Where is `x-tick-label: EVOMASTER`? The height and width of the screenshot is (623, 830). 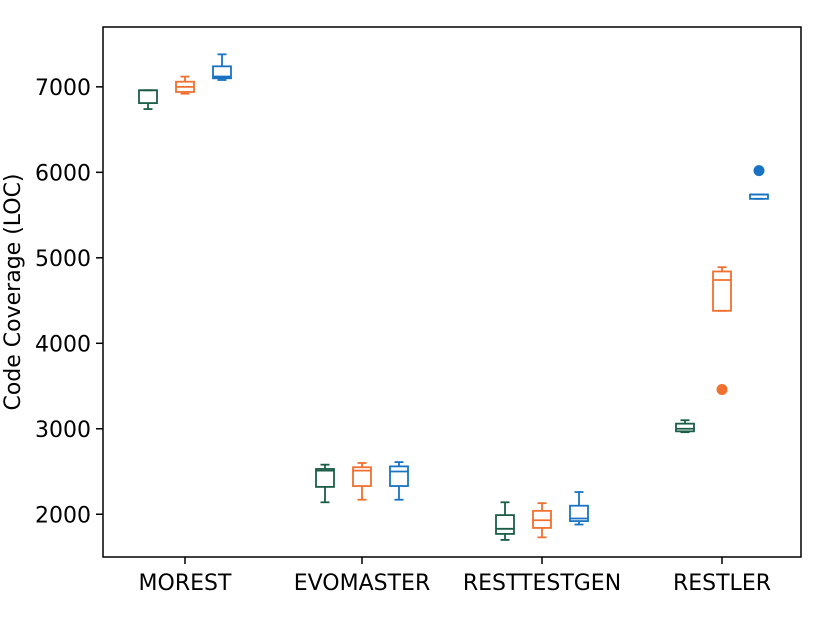
x-tick-label: EVOMASTER is located at coordinates (362, 583).